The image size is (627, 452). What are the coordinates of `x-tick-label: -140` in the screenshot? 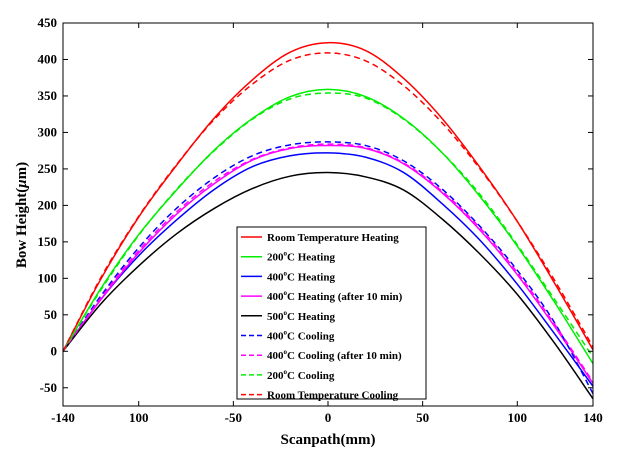 It's located at (63, 417).